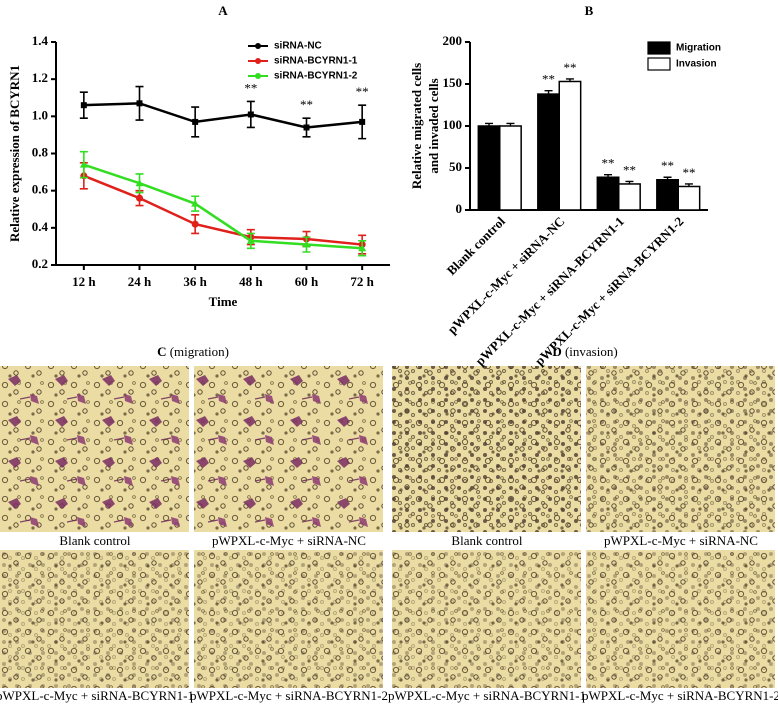 The image size is (778, 705). I want to click on x-tick-label: 72 h, so click(362, 281).